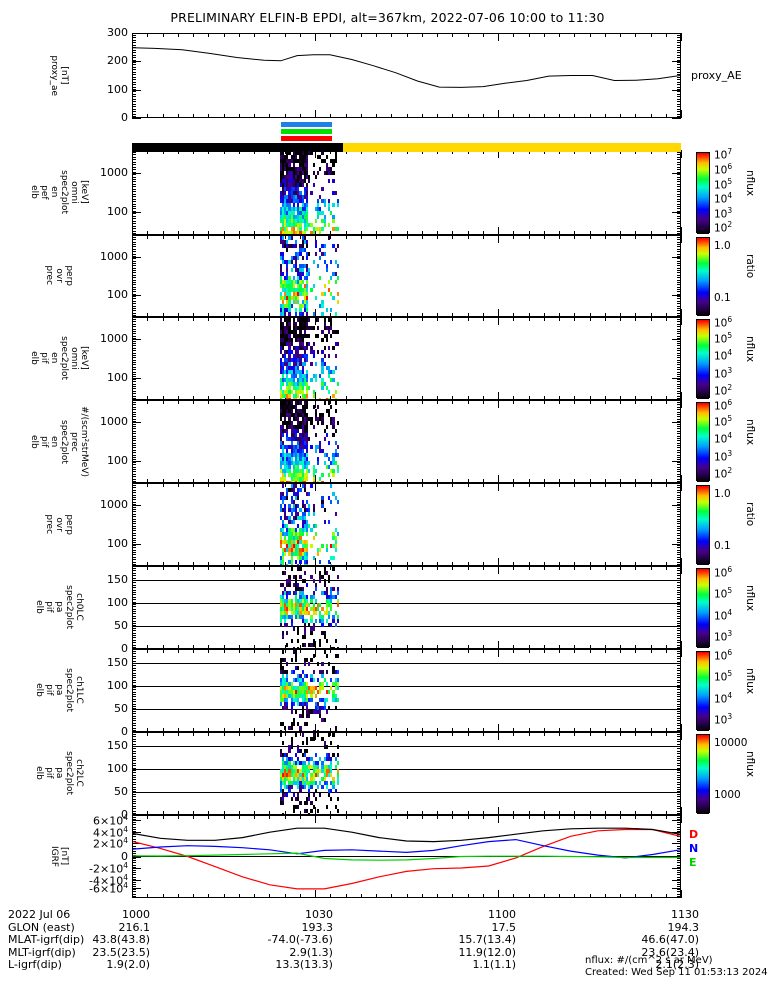  Describe the element at coordinates (39, 690) in the screenshot. I see `ylabel-line: elb` at that location.